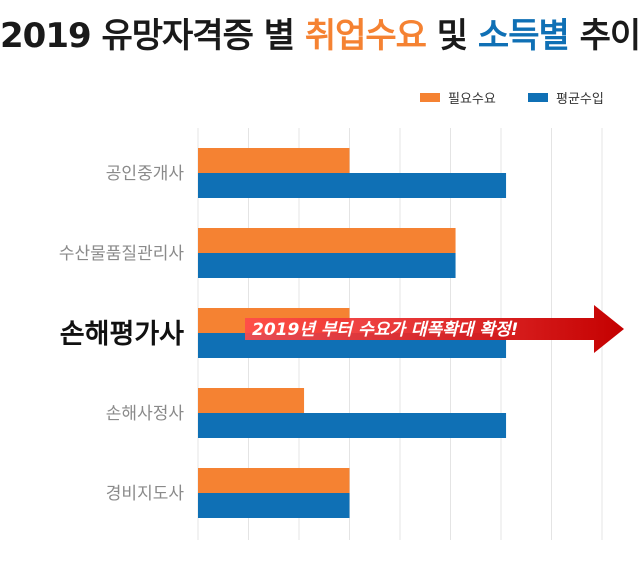  I want to click on category-label: 수산물품질관리사, so click(121, 254).